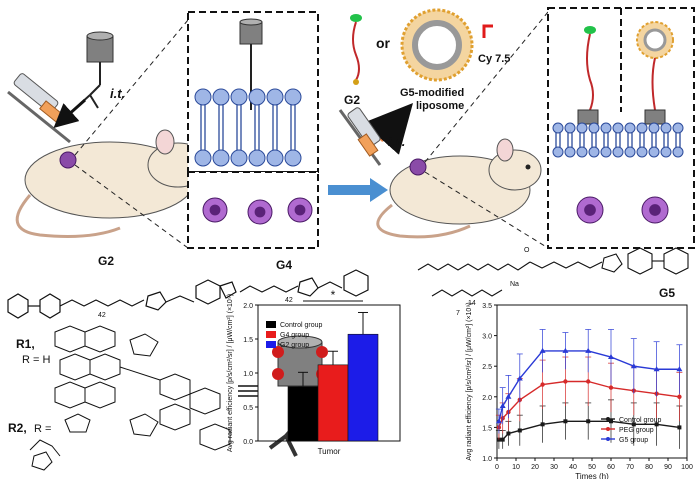  I want to click on callout-lines-left, so click(131, 134).